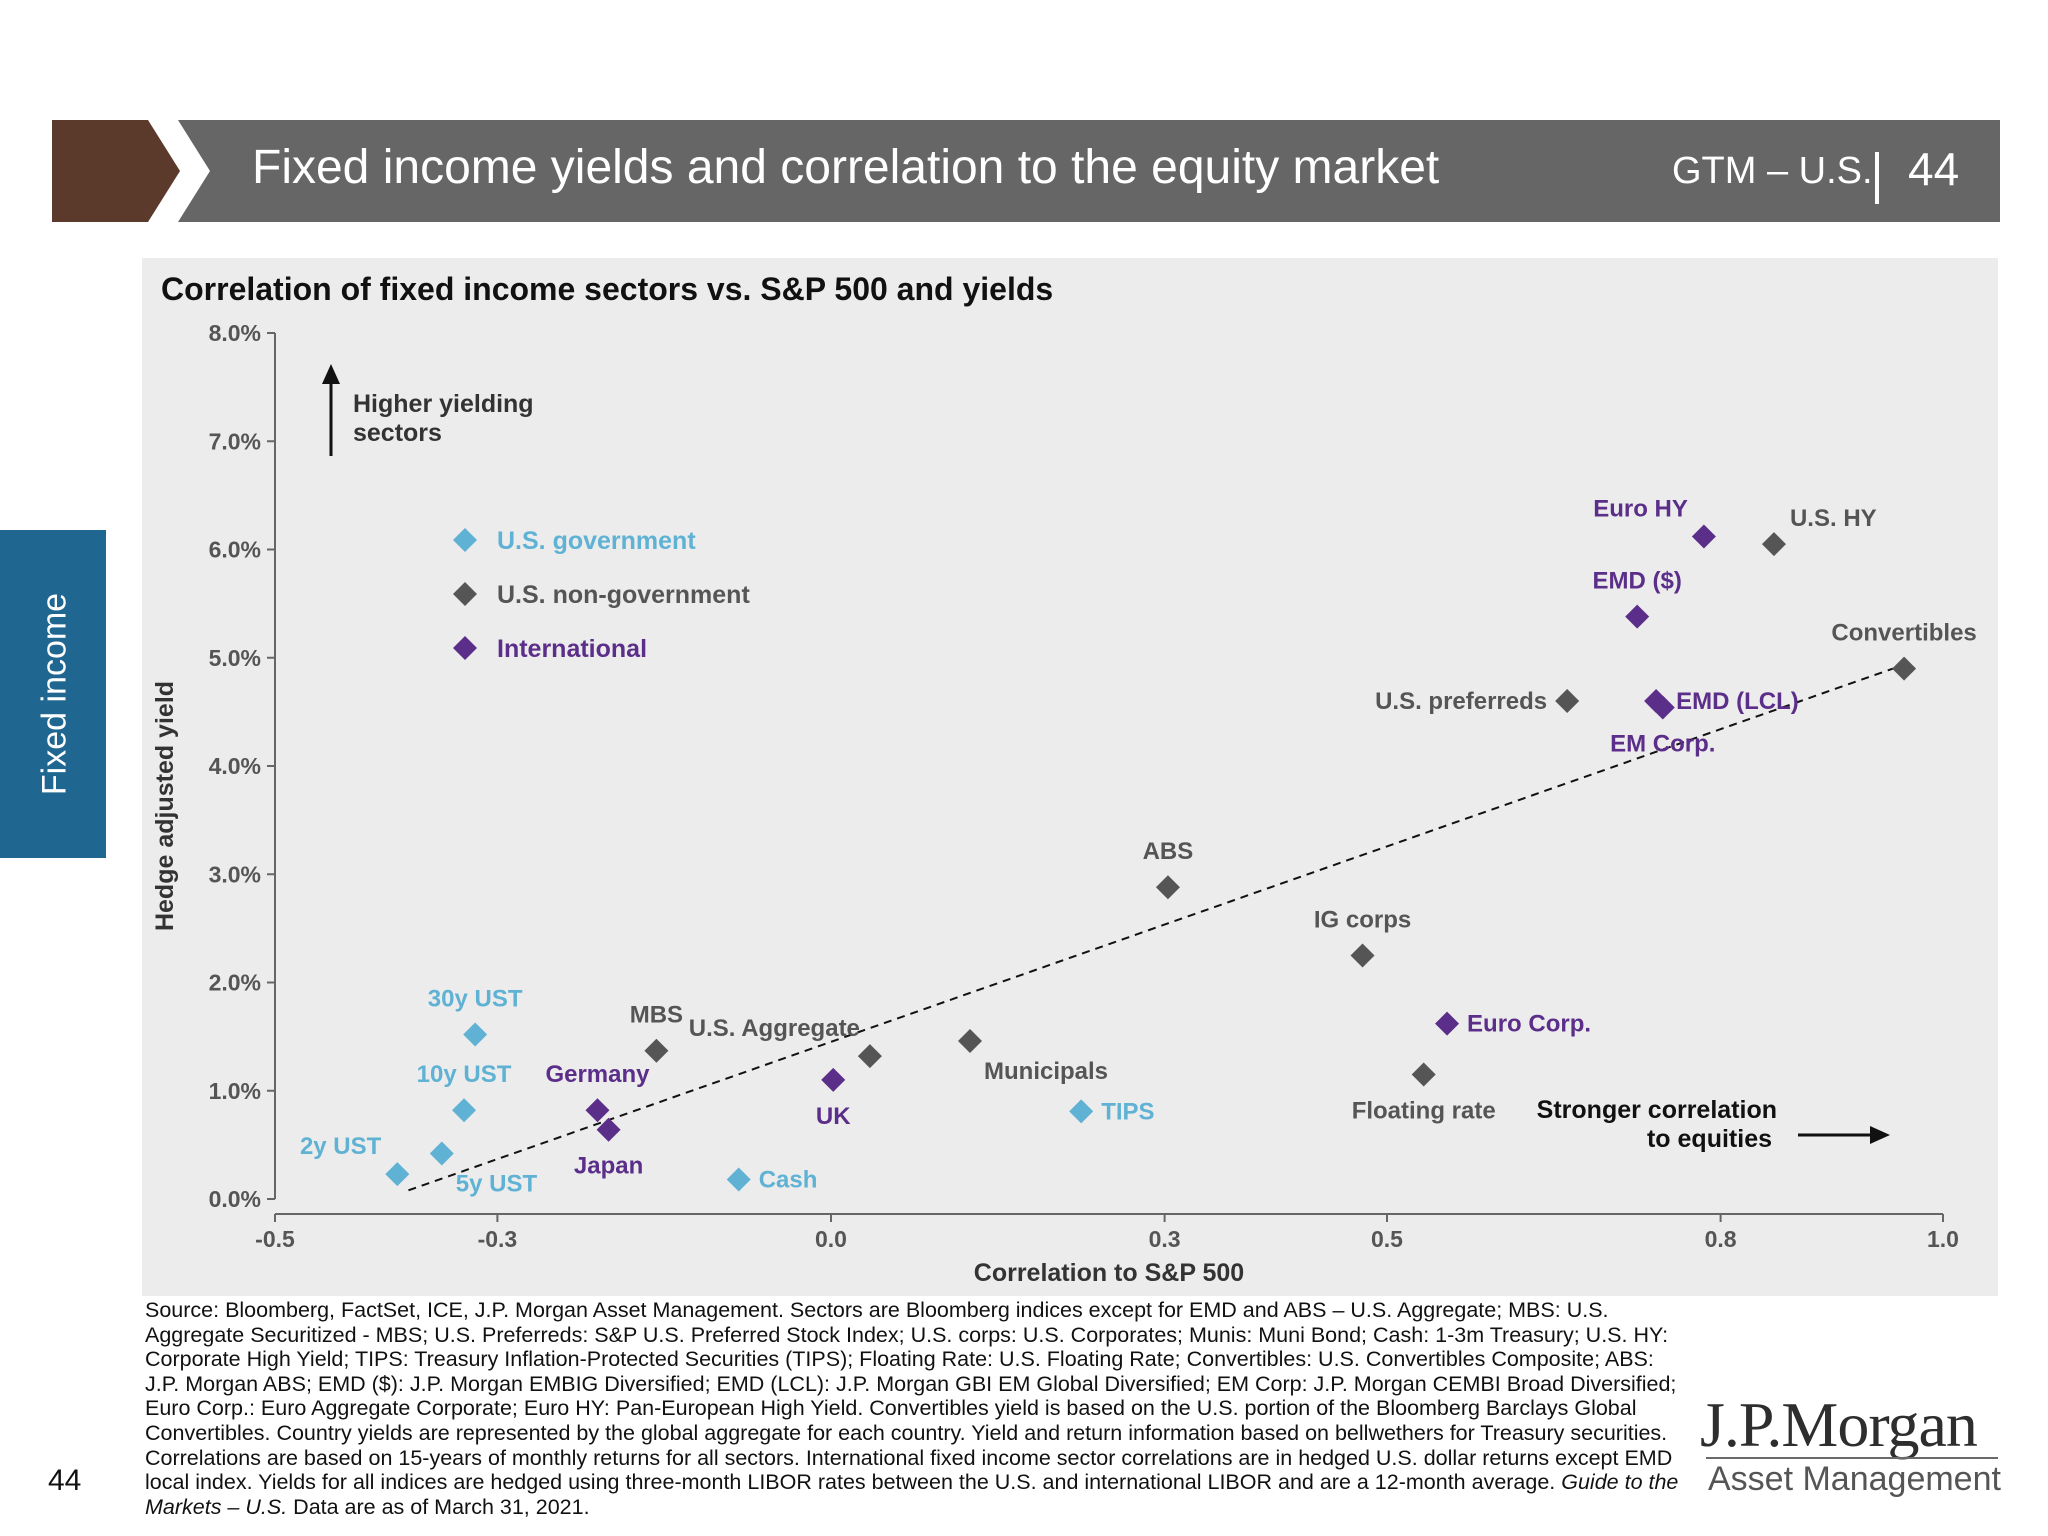  Describe the element at coordinates (656, 1015) in the screenshot. I see `point-label-mbs: MBS` at that location.